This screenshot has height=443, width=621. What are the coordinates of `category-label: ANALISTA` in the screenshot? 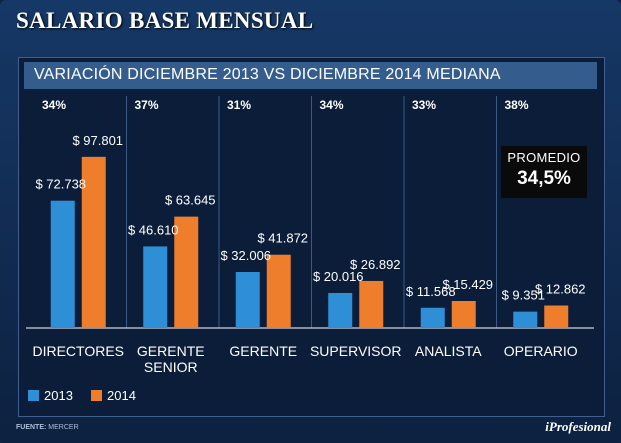 It's located at (448, 351).